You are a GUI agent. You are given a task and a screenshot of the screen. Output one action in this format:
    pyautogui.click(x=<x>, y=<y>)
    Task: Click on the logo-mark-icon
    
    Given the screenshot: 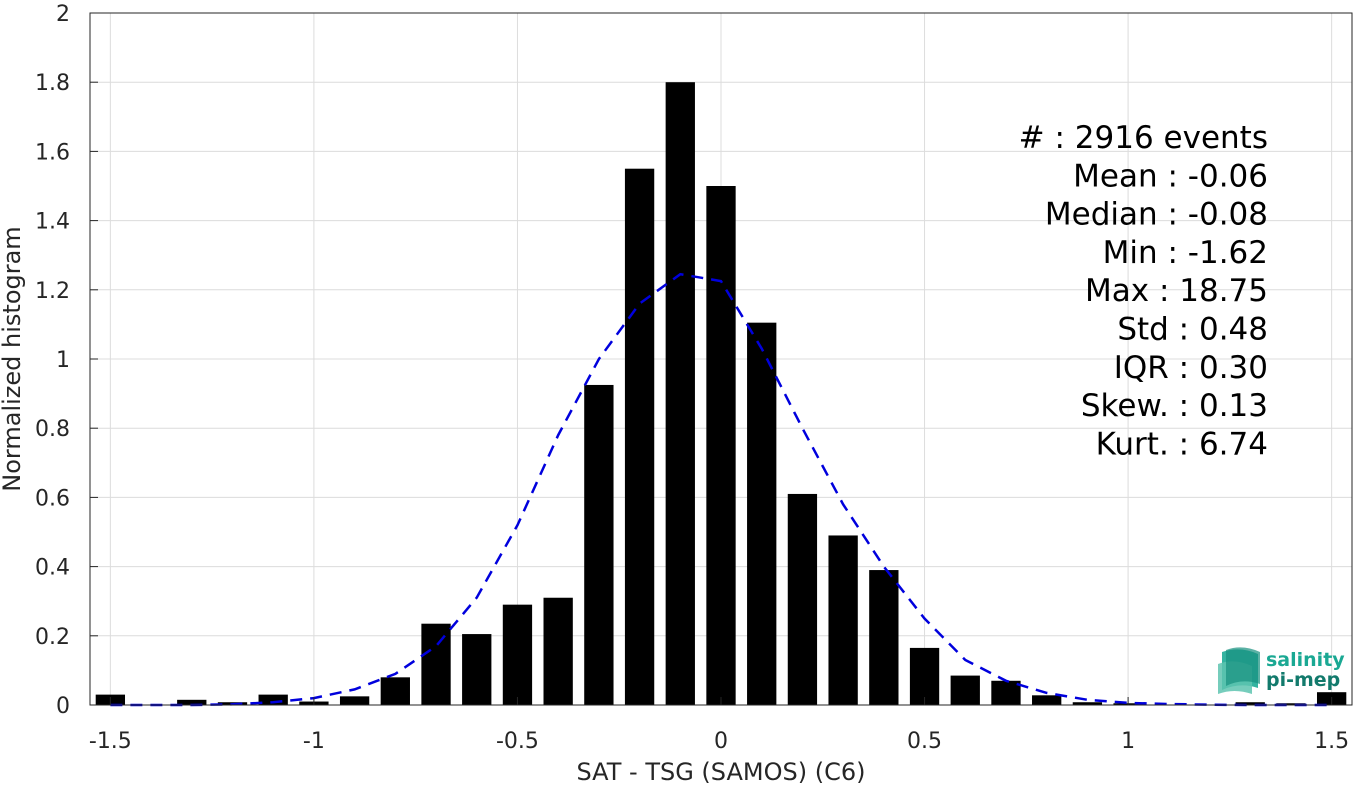 What is the action you would take?
    pyautogui.click(x=1239, y=670)
    